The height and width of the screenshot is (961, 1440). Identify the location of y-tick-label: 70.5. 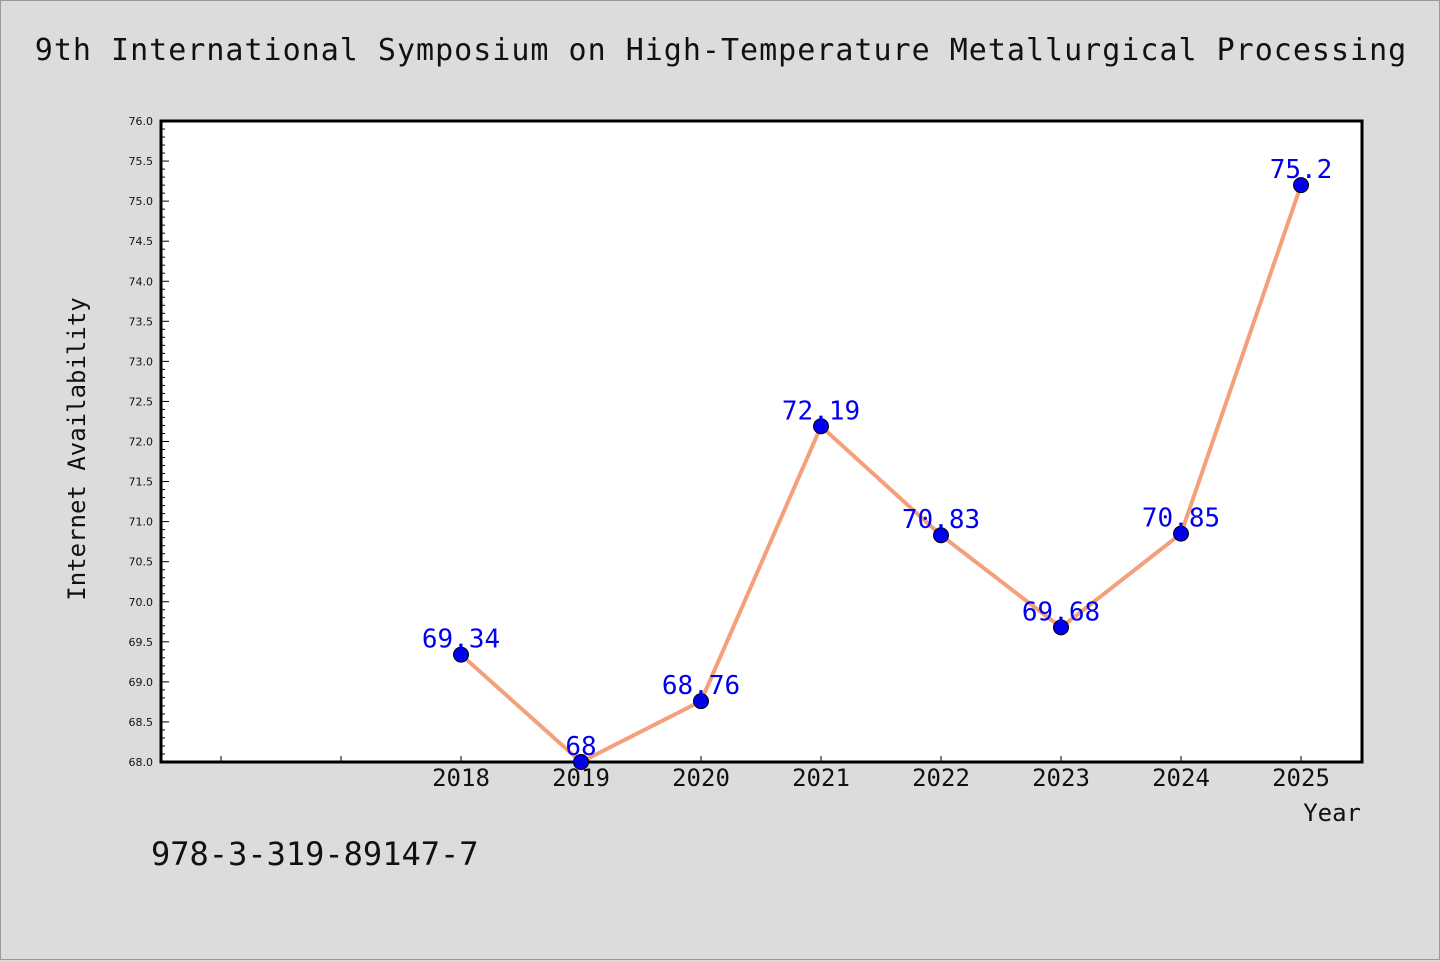
(141, 562).